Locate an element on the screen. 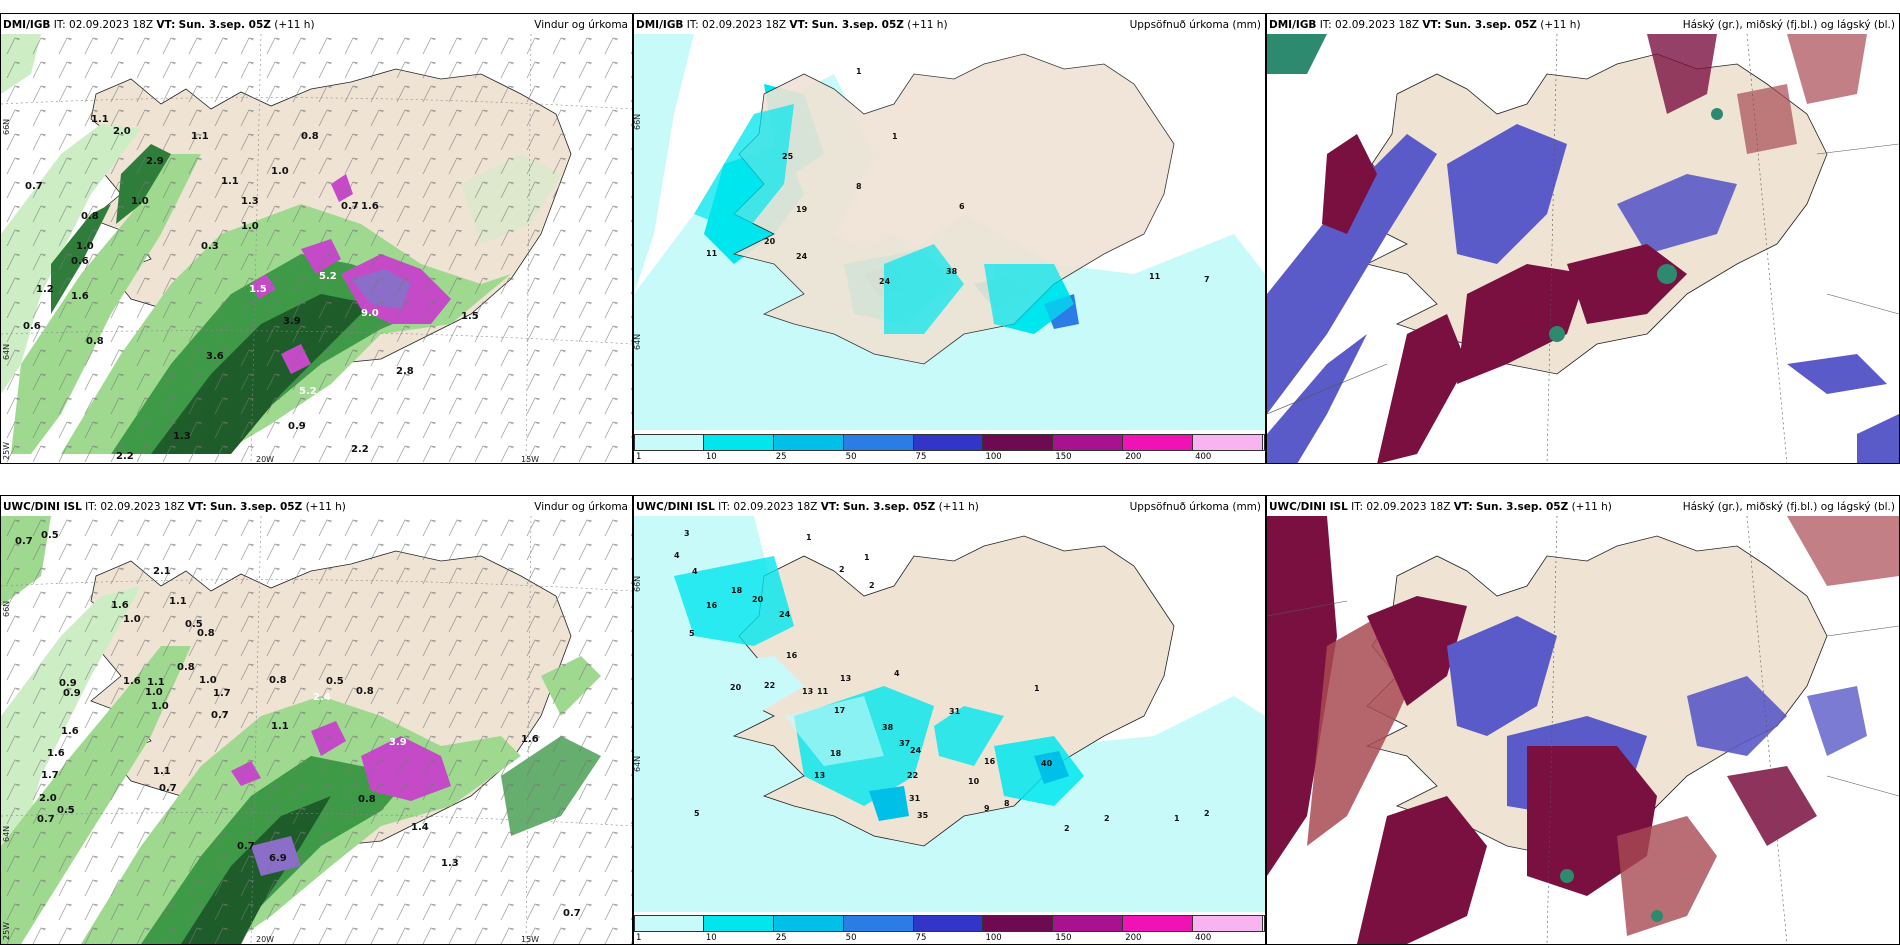 Image resolution: width=1900 pixels, height=950 pixels. value-label: 5.2 is located at coordinates (308, 391).